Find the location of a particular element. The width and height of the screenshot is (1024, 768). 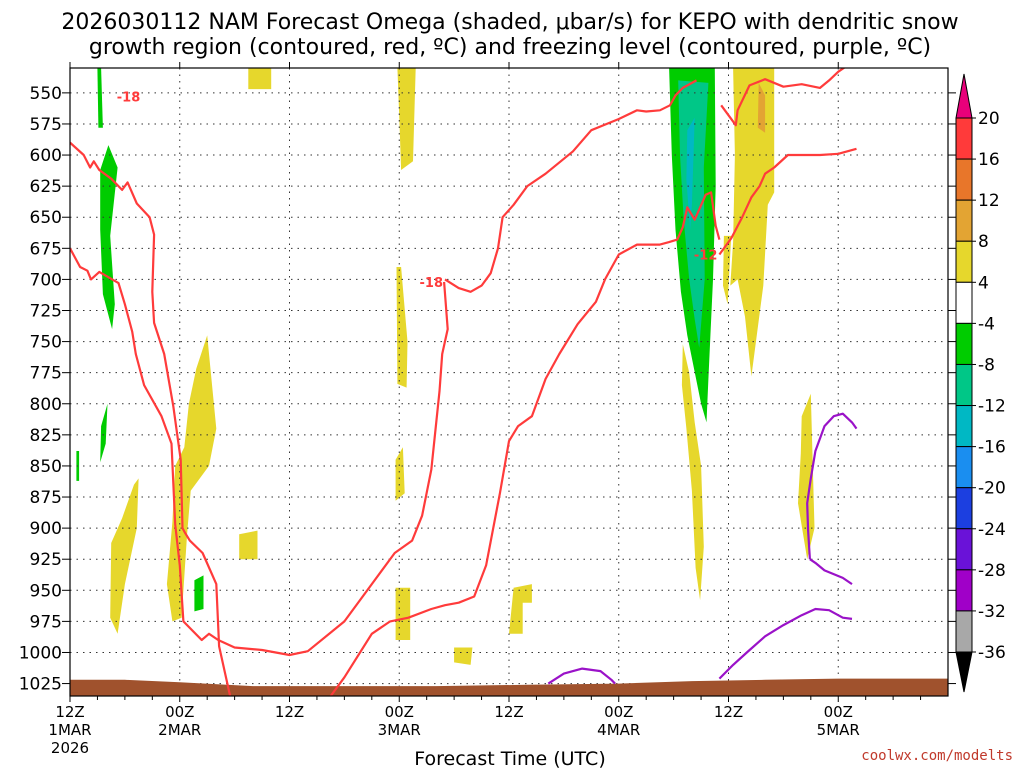

x-tick-date-7: 5MAR is located at coordinates (838, 730).